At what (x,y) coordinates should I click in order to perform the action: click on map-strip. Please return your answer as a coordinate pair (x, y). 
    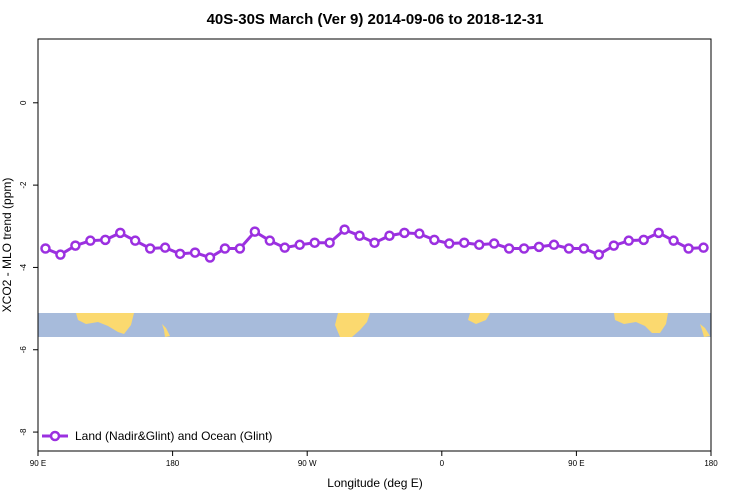
    Looking at the image, I should click on (374, 325).